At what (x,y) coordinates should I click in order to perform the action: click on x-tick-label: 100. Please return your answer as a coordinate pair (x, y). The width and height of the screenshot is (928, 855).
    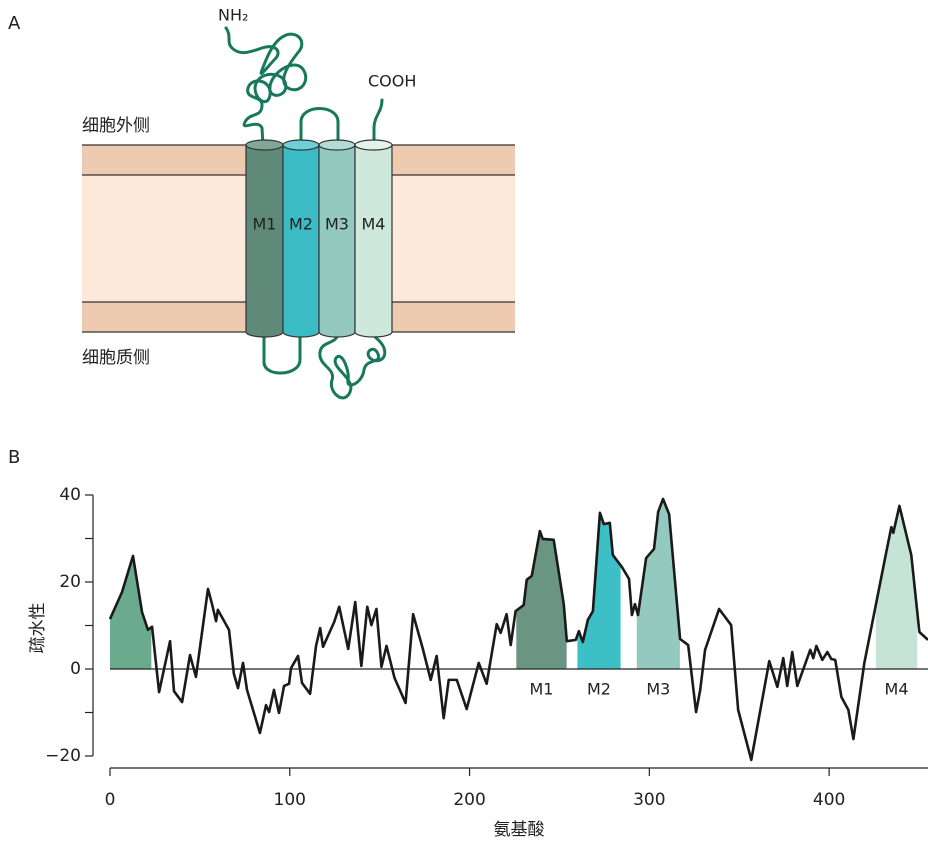
    Looking at the image, I should click on (290, 800).